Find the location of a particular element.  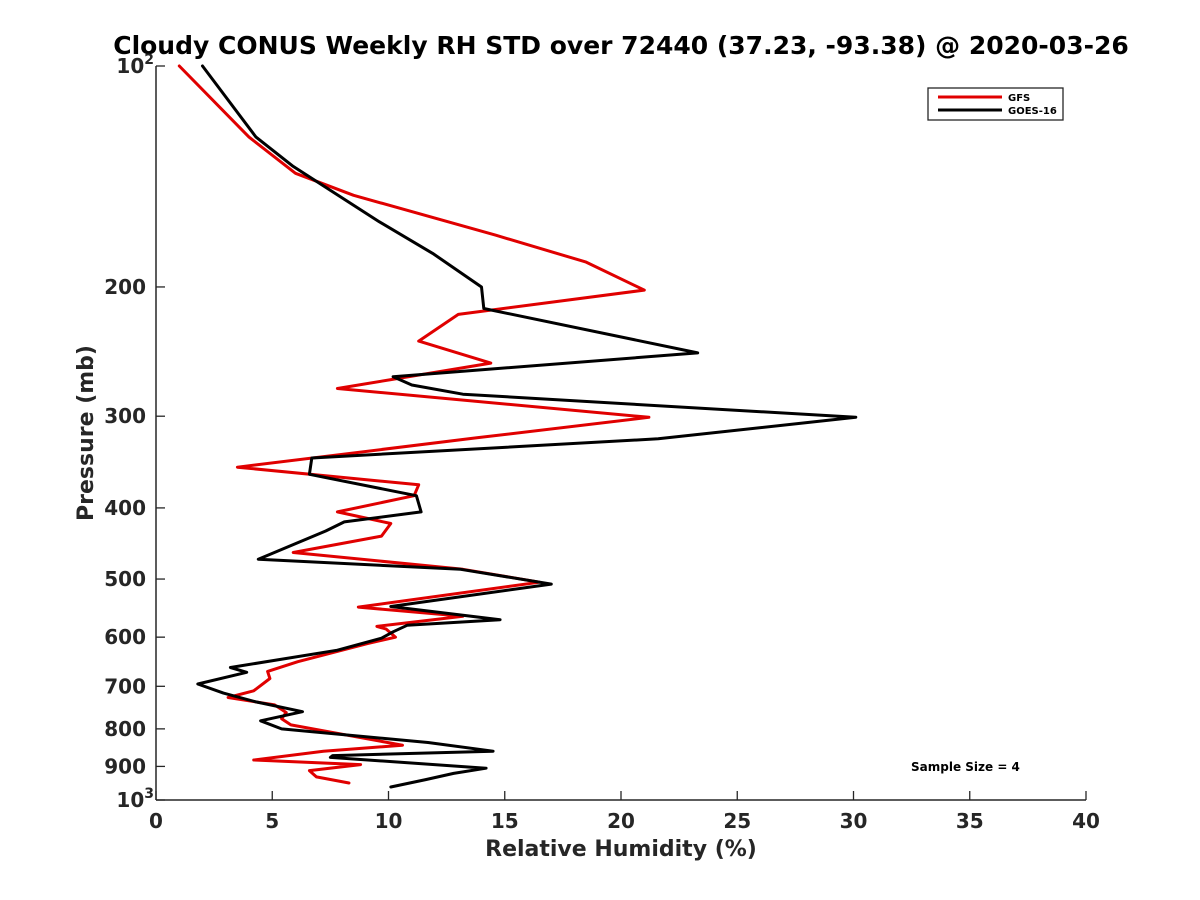

x-tick-label: 10 is located at coordinates (389, 821).